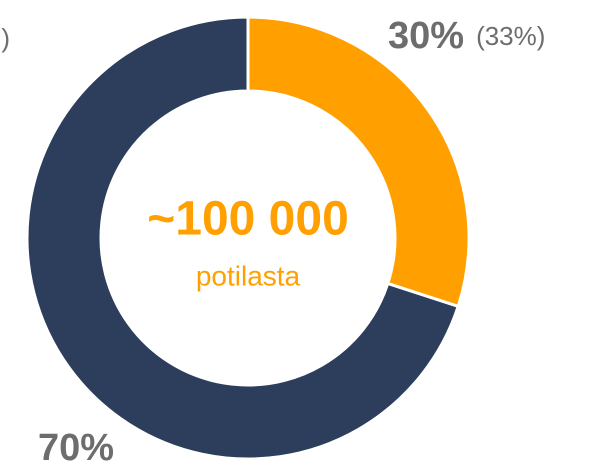 This screenshot has height=472, width=598. Describe the element at coordinates (76, 448) in the screenshot. I see `value-label: 70%` at that location.